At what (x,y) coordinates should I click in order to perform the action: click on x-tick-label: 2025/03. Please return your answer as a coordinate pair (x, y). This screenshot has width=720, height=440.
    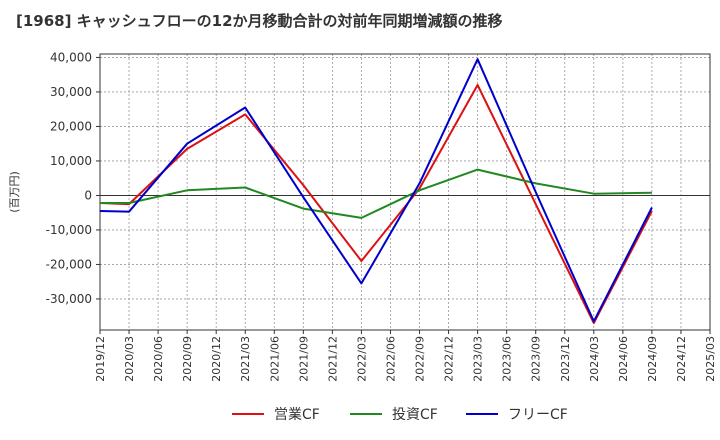
    Looking at the image, I should click on (710, 359).